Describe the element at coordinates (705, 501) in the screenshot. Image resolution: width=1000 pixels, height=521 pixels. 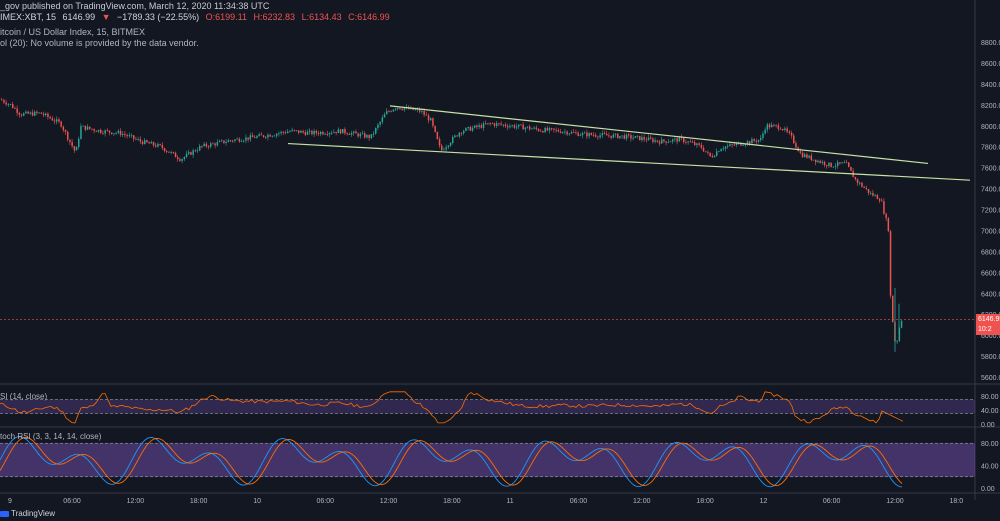
I see `time-tick-label: 18:00` at that location.